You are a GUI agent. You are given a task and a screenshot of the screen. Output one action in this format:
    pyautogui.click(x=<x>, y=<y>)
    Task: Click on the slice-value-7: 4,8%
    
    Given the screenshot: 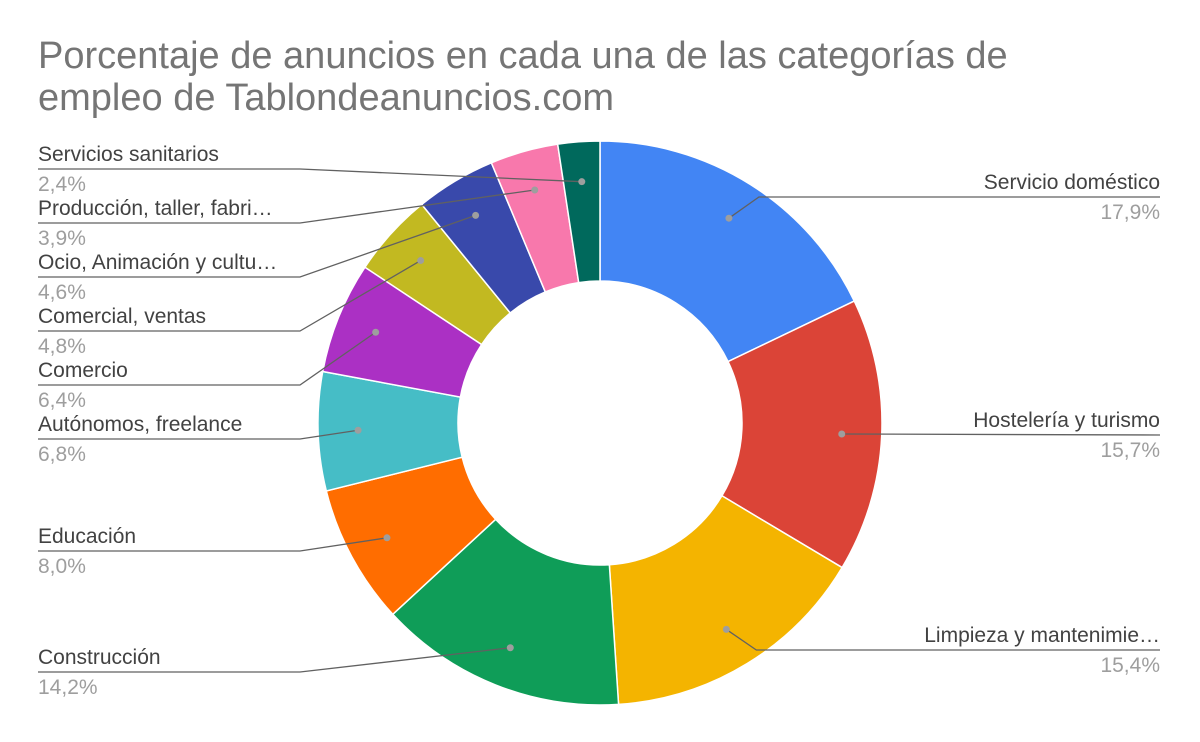 What is the action you would take?
    pyautogui.click(x=62, y=346)
    